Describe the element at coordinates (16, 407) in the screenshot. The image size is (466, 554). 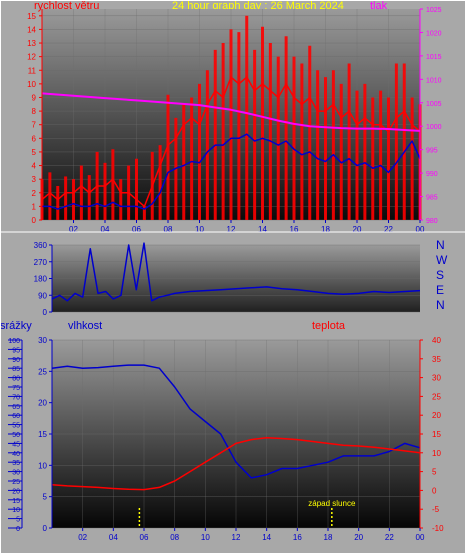
I see `p3-rain-tick-label: 65` at that location.